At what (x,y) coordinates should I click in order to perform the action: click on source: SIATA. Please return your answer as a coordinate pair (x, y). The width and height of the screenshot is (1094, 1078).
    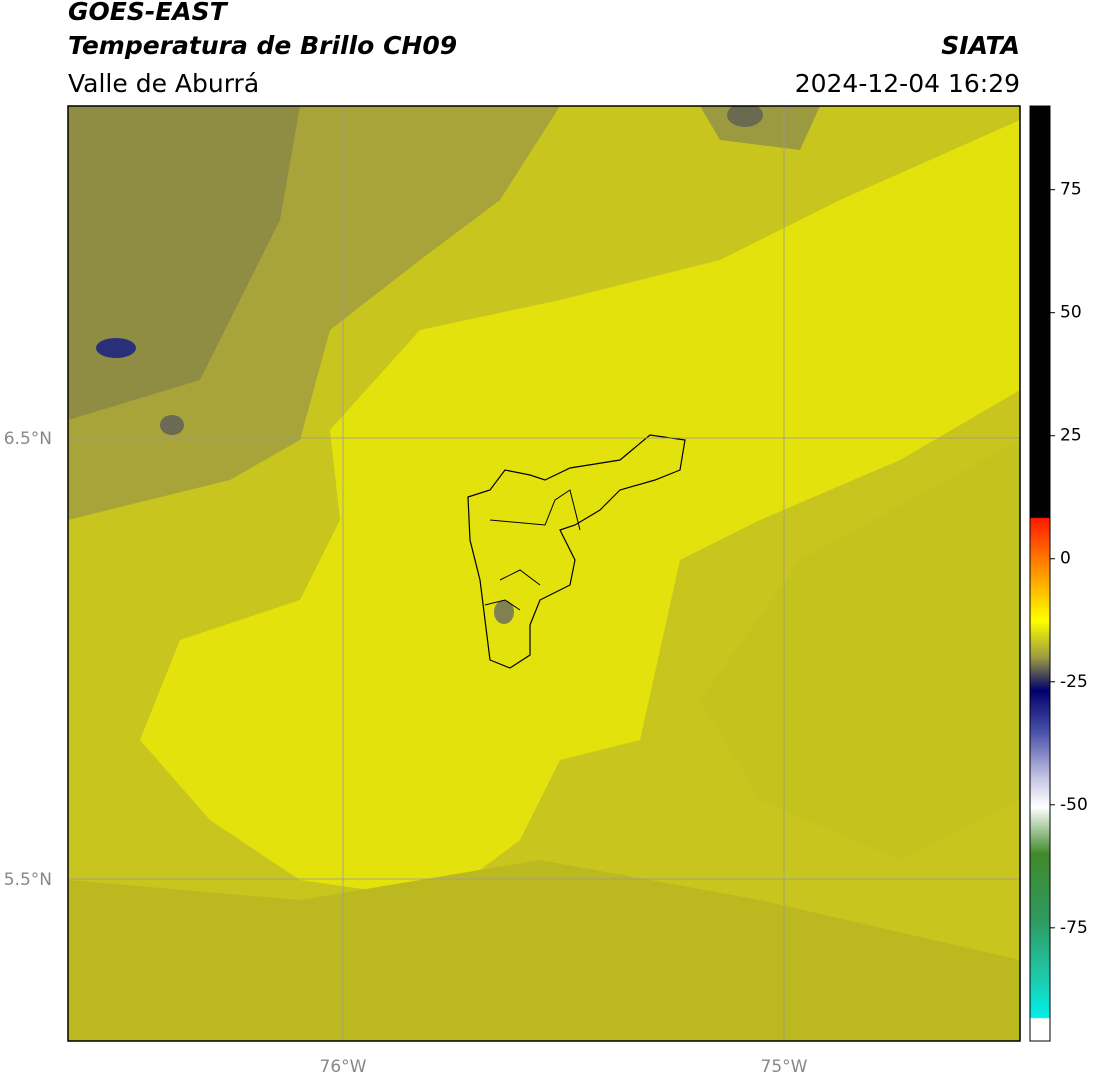
    Looking at the image, I should click on (980, 45).